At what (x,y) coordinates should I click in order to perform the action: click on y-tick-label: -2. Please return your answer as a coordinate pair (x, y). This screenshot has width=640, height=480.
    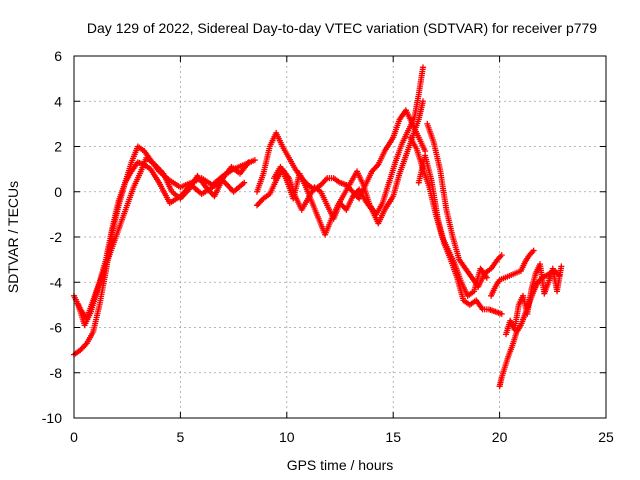
    Looking at the image, I should click on (56, 237).